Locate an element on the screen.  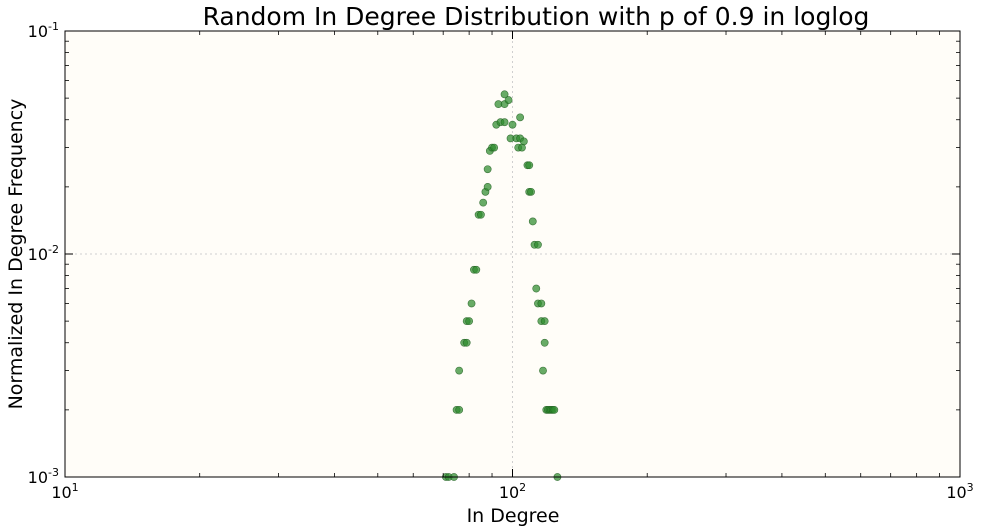
data-points is located at coordinates (502, 285).